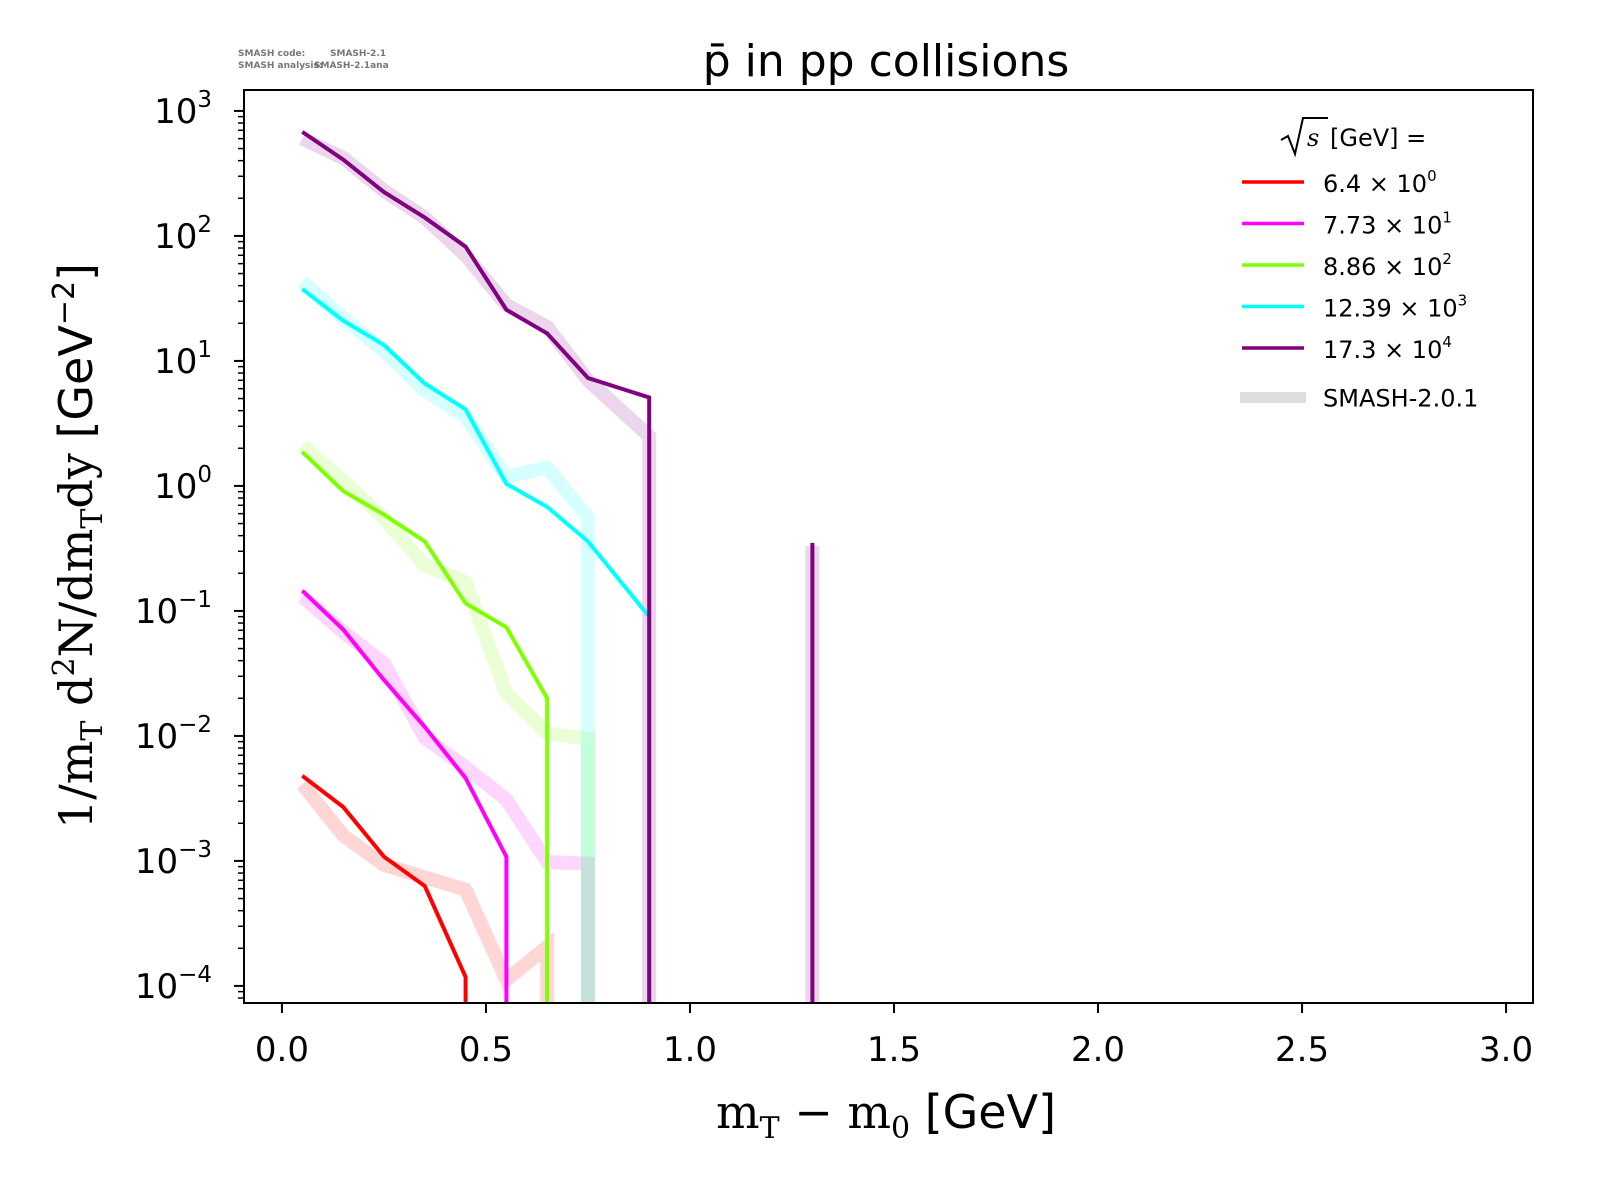 Image resolution: width=1600 pixels, height=1200 pixels. Describe the element at coordinates (64, 303) in the screenshot. I see `y-label-unit-sup: −2` at that location.